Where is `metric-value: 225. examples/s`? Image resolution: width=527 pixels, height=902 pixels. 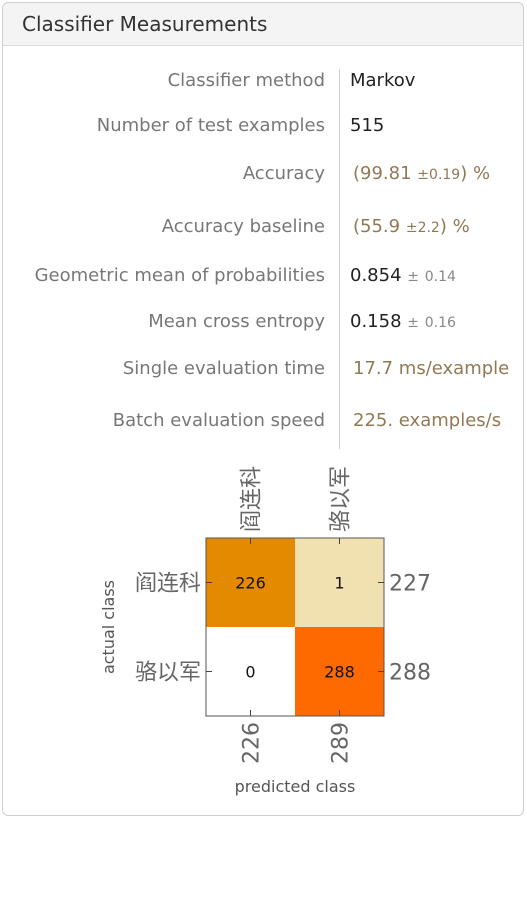 metric-value: 225. examples/s is located at coordinates (427, 420).